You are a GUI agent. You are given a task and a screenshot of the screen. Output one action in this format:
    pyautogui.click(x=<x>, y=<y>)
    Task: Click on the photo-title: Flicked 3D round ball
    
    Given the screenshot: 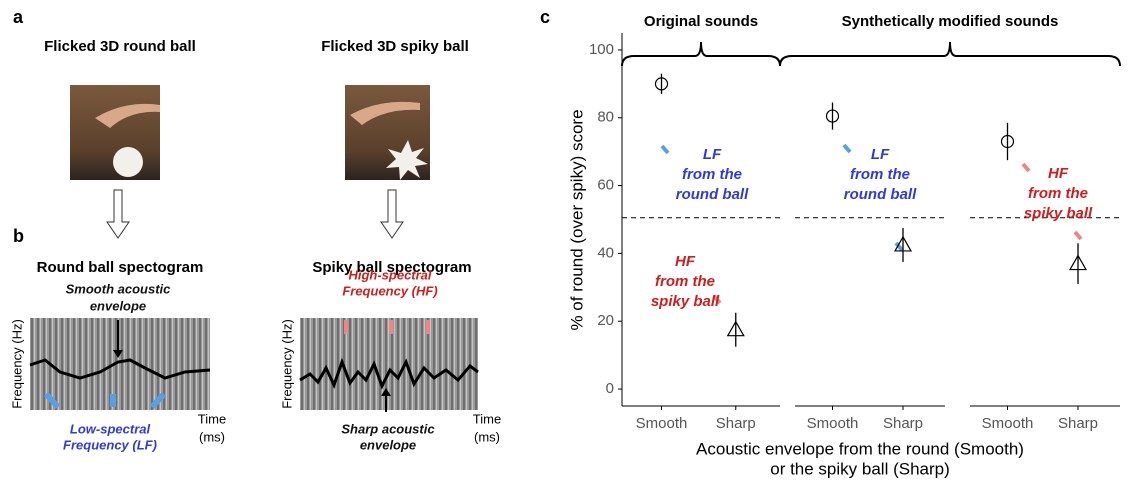 What is the action you would take?
    pyautogui.click(x=120, y=46)
    